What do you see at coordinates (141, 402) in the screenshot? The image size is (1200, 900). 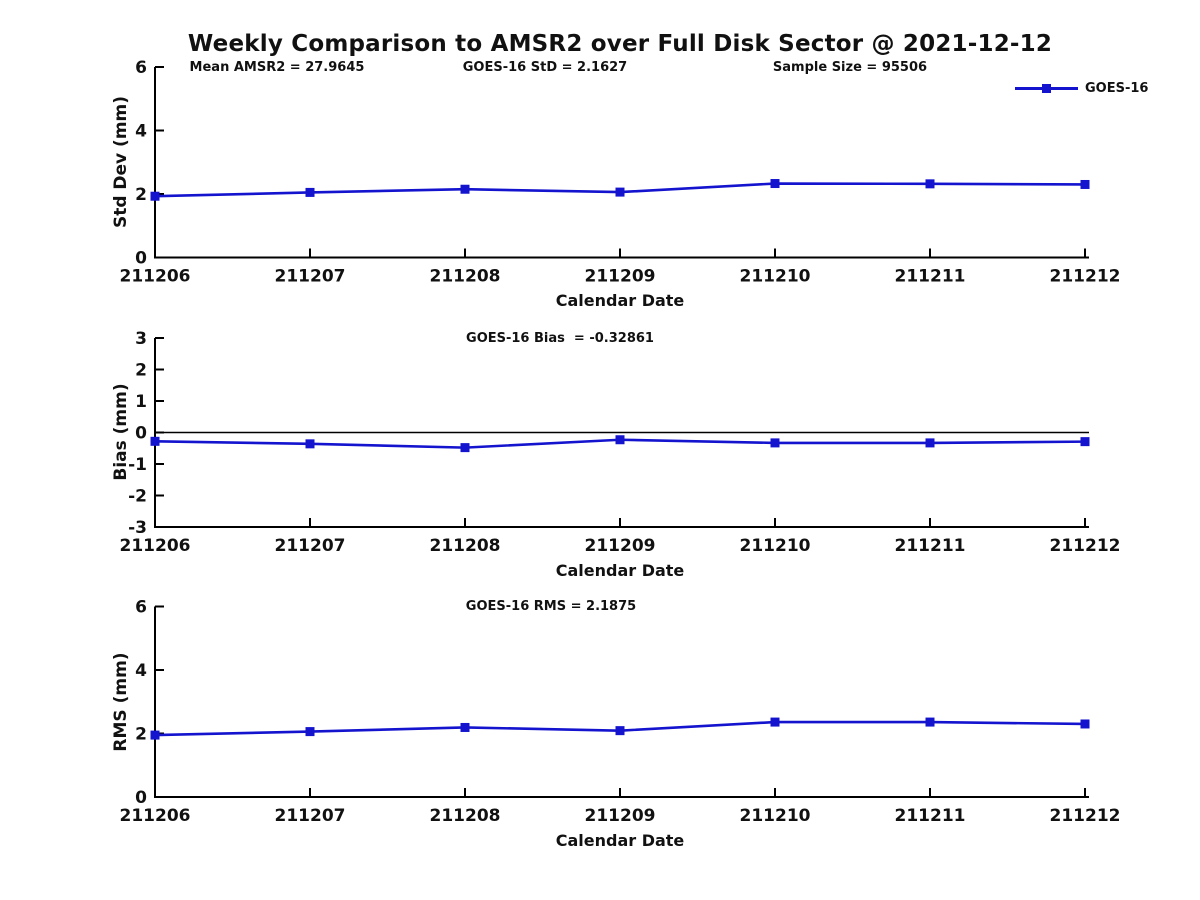 I see `y-tick-label: 1` at bounding box center [141, 402].